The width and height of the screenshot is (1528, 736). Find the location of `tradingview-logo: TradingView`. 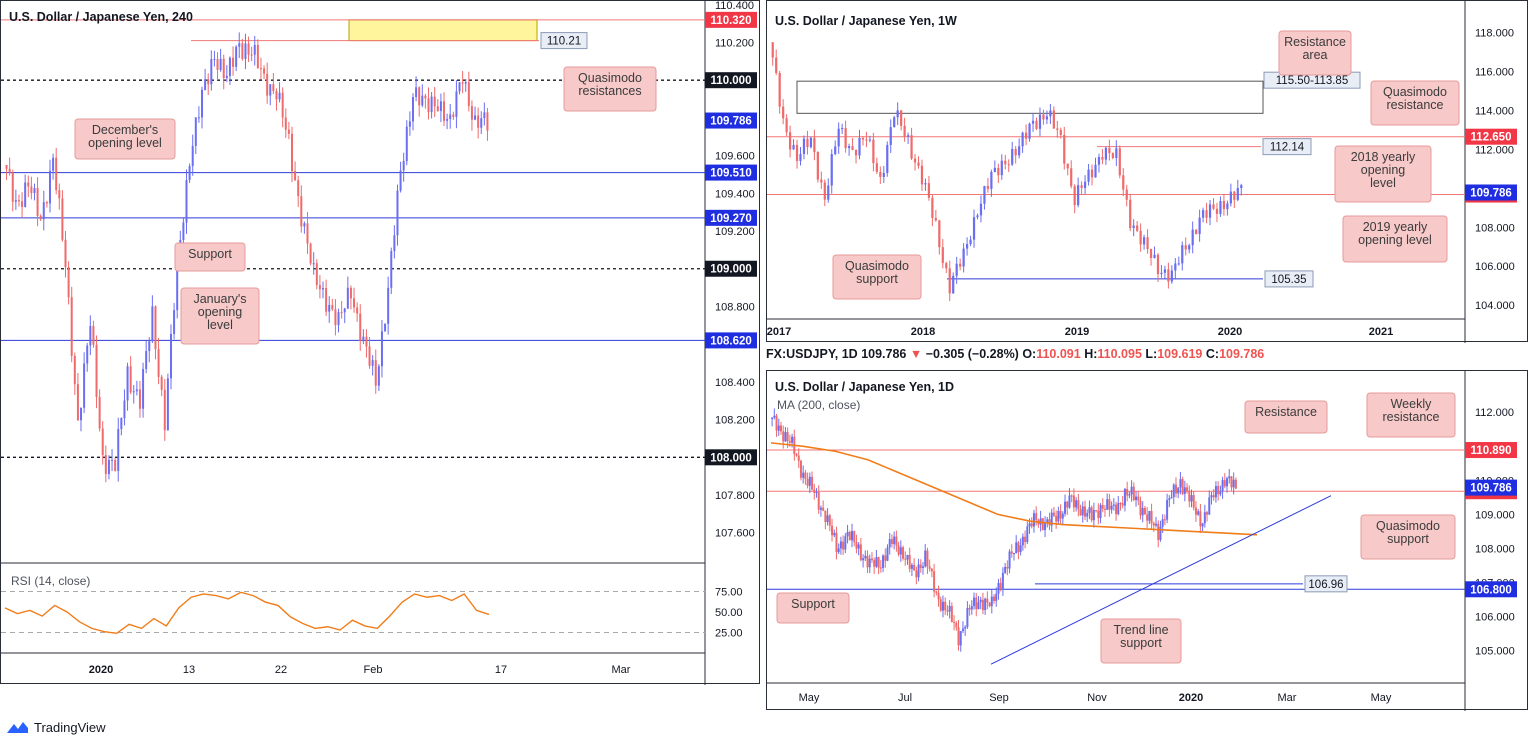

tradingview-logo: TradingView is located at coordinates (55, 727).